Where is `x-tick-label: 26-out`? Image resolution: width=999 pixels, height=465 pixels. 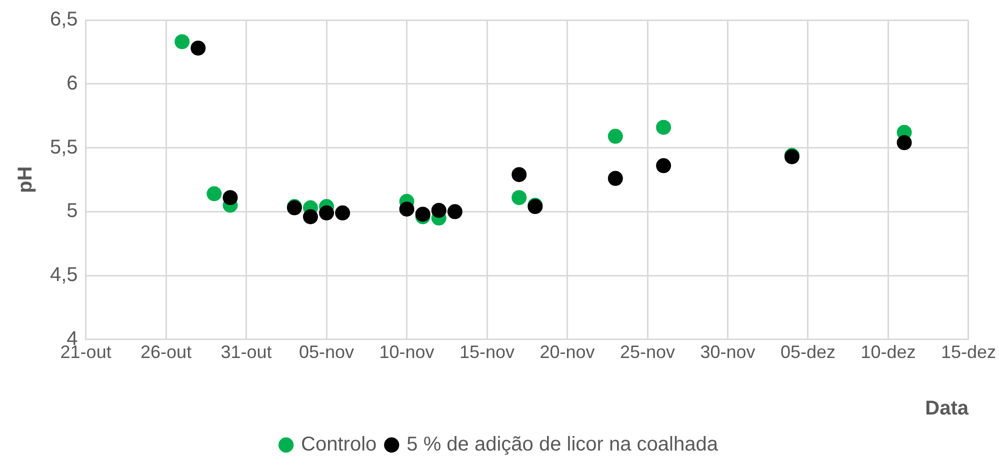
x-tick-label: 26-out is located at coordinates (166, 352).